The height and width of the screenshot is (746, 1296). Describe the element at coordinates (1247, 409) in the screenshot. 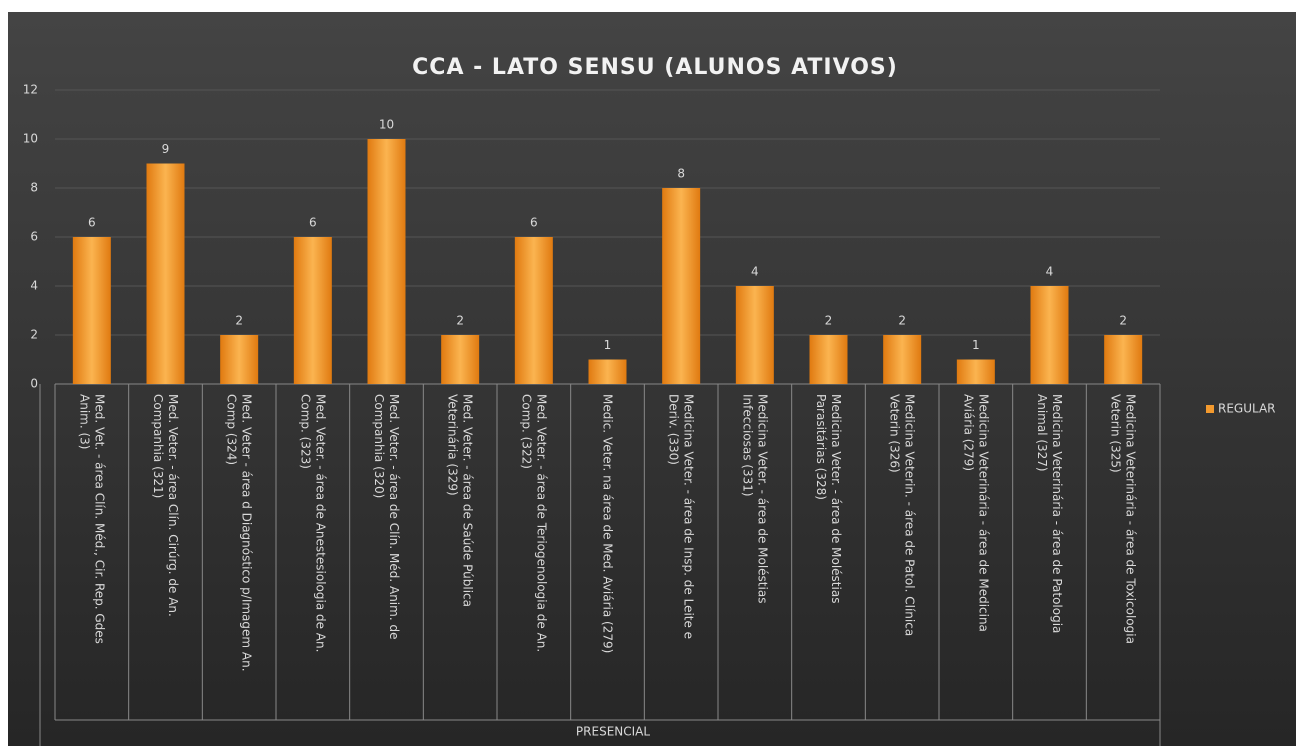

I see `legend-label: REGULAR` at that location.